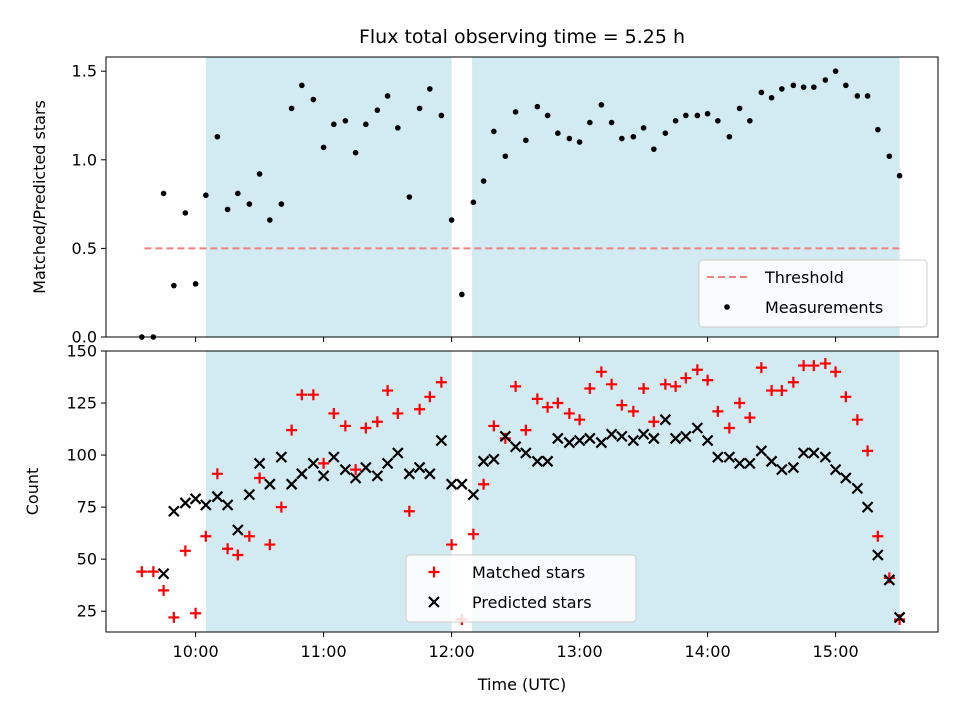 The height and width of the screenshot is (720, 960). What do you see at coordinates (39, 197) in the screenshot?
I see `y-axis-label: Matched/Predicted stars` at bounding box center [39, 197].